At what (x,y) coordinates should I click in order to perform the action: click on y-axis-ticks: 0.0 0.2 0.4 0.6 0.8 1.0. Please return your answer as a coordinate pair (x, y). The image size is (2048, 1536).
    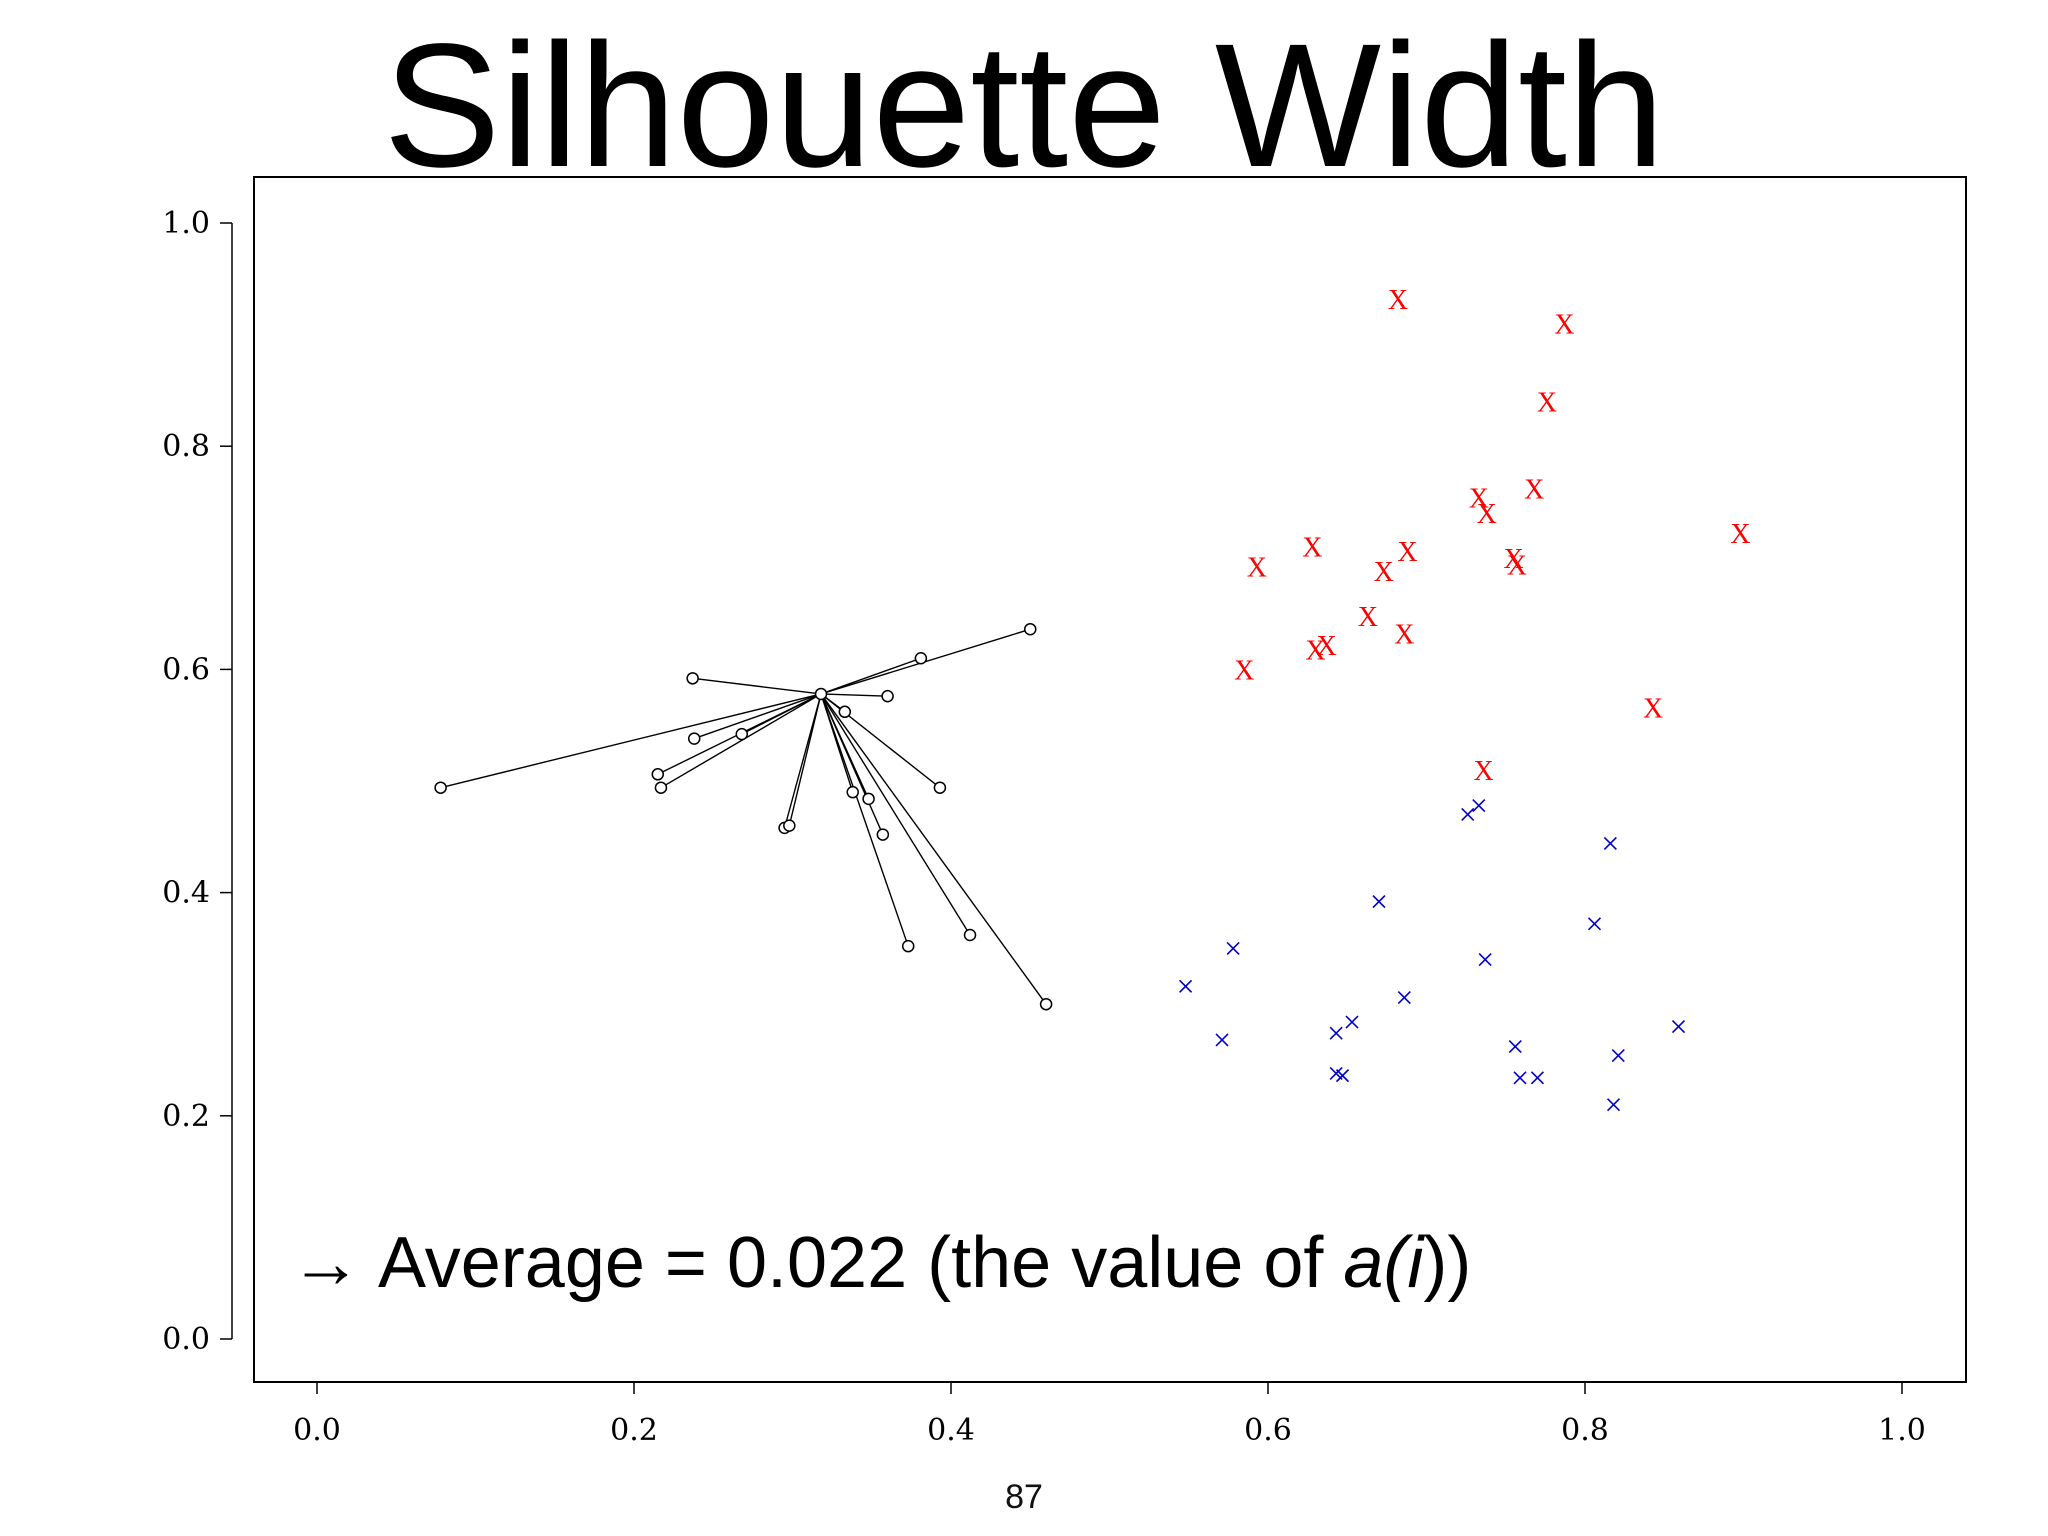
    Looking at the image, I should click on (197, 781).